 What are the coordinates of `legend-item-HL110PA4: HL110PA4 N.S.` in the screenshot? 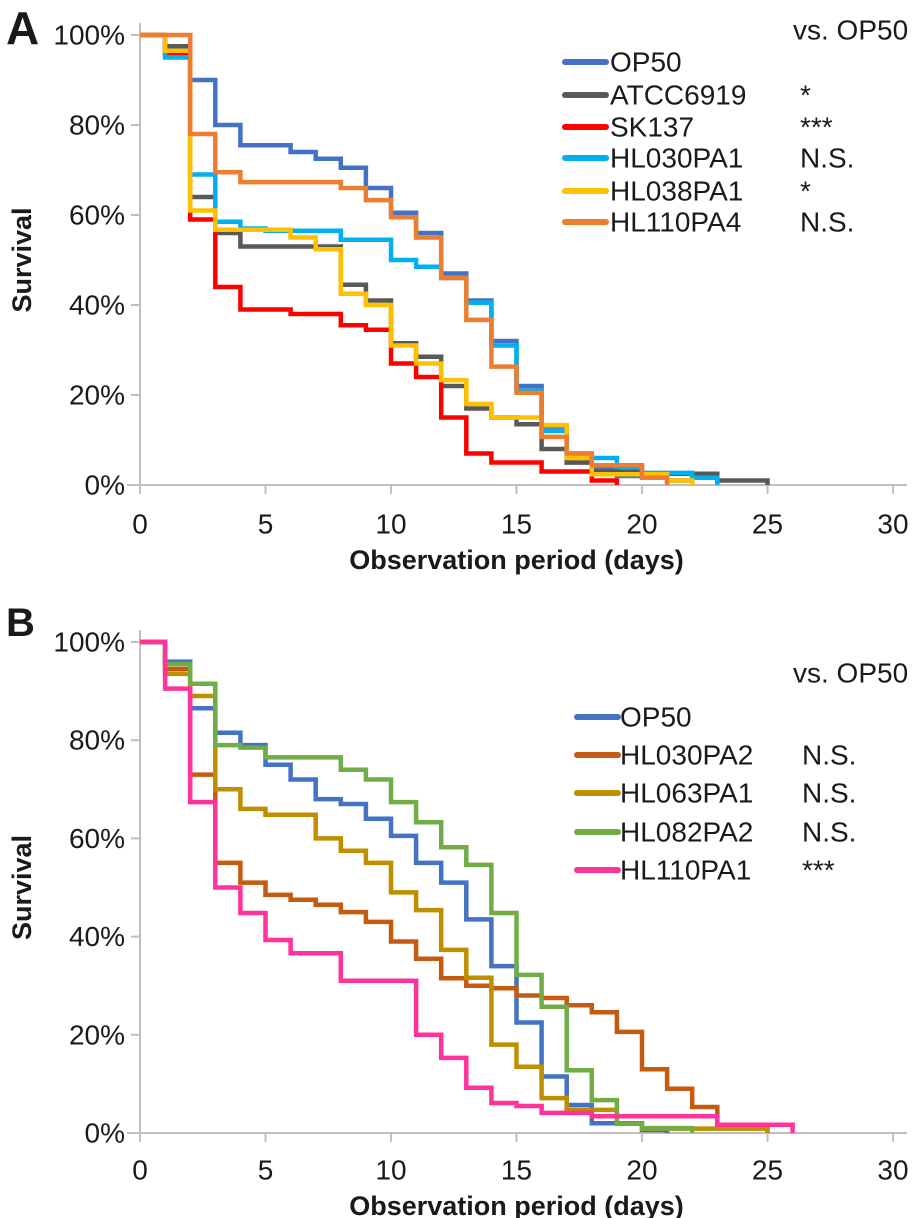 It's located at (708, 222).